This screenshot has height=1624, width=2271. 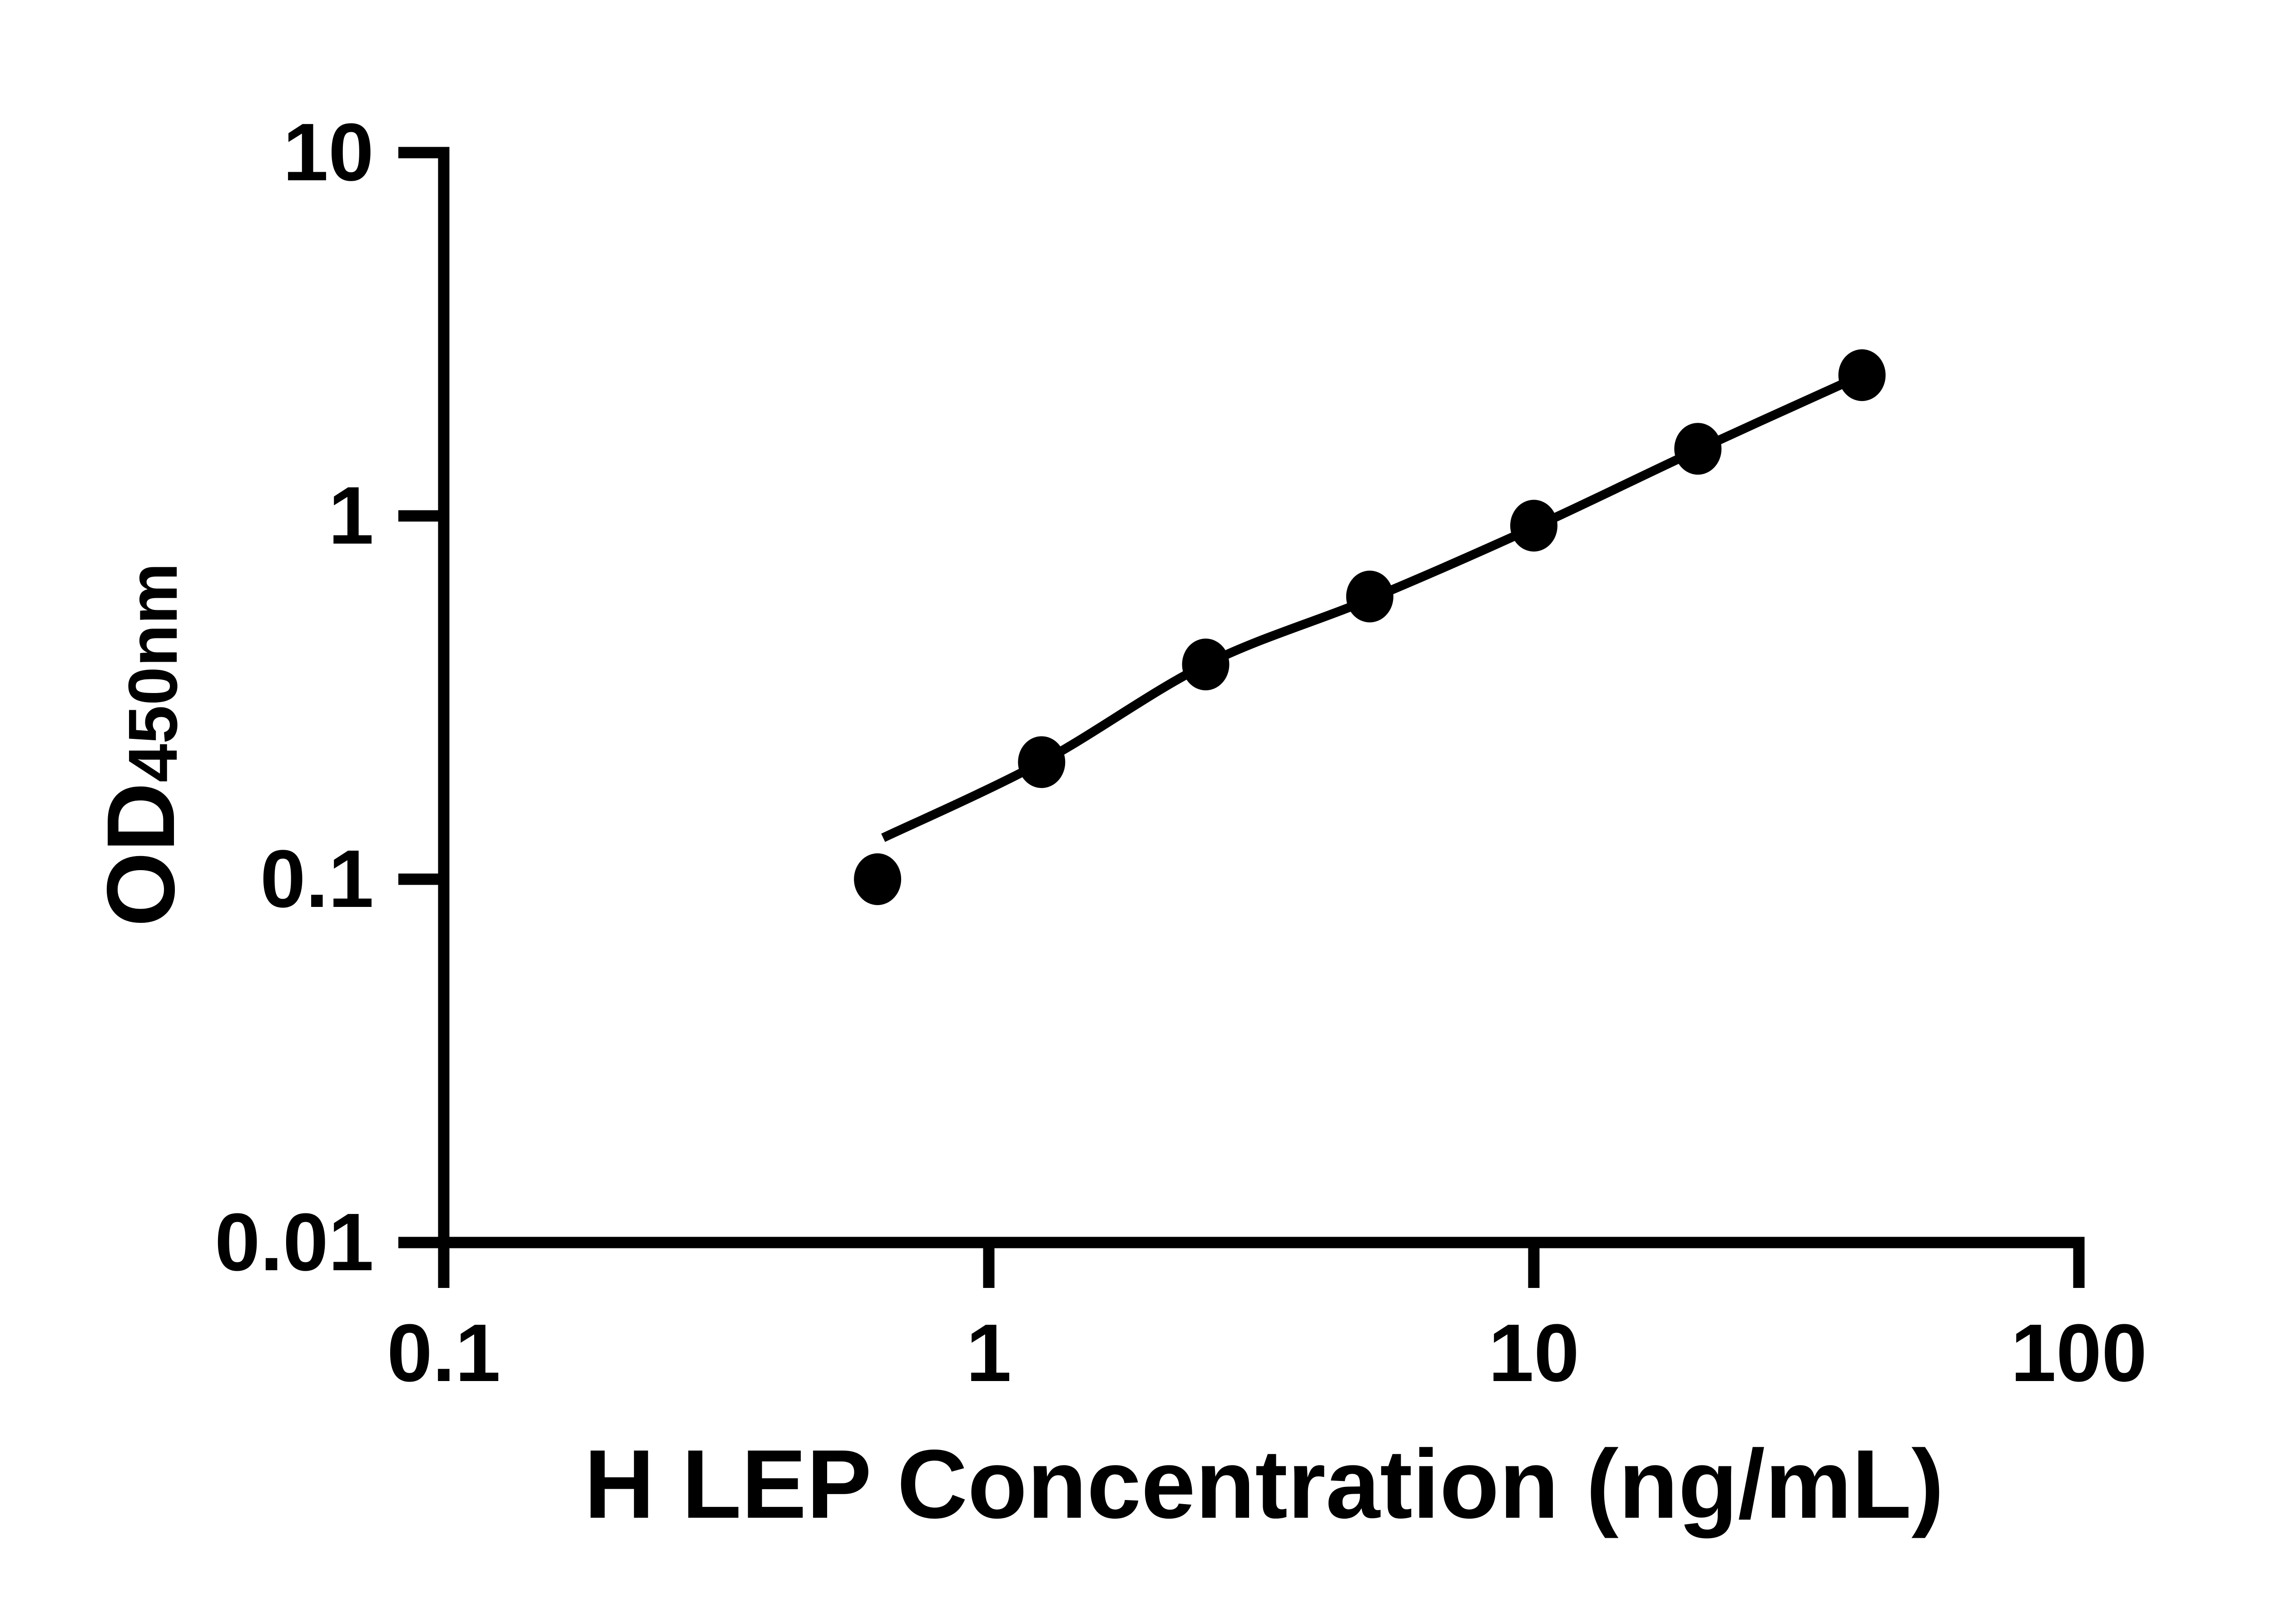 What do you see at coordinates (317, 879) in the screenshot?
I see `y-tick-label: 0.1` at bounding box center [317, 879].